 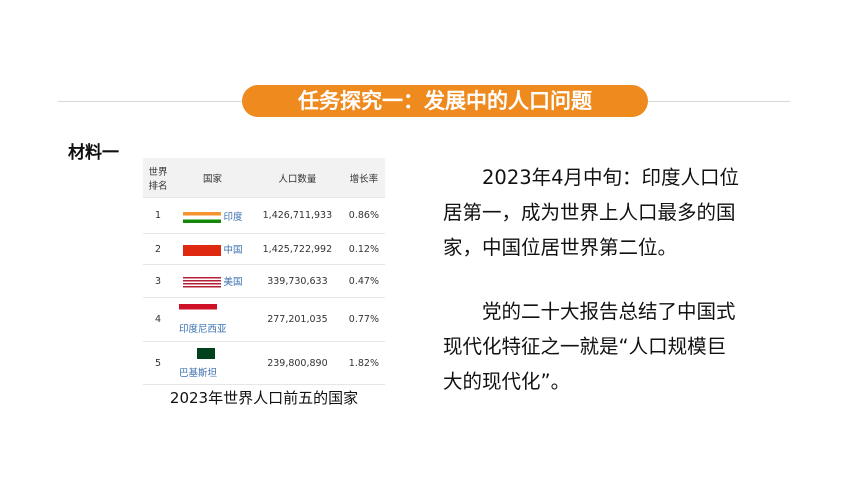 I want to click on country: 印度, so click(x=233, y=217).